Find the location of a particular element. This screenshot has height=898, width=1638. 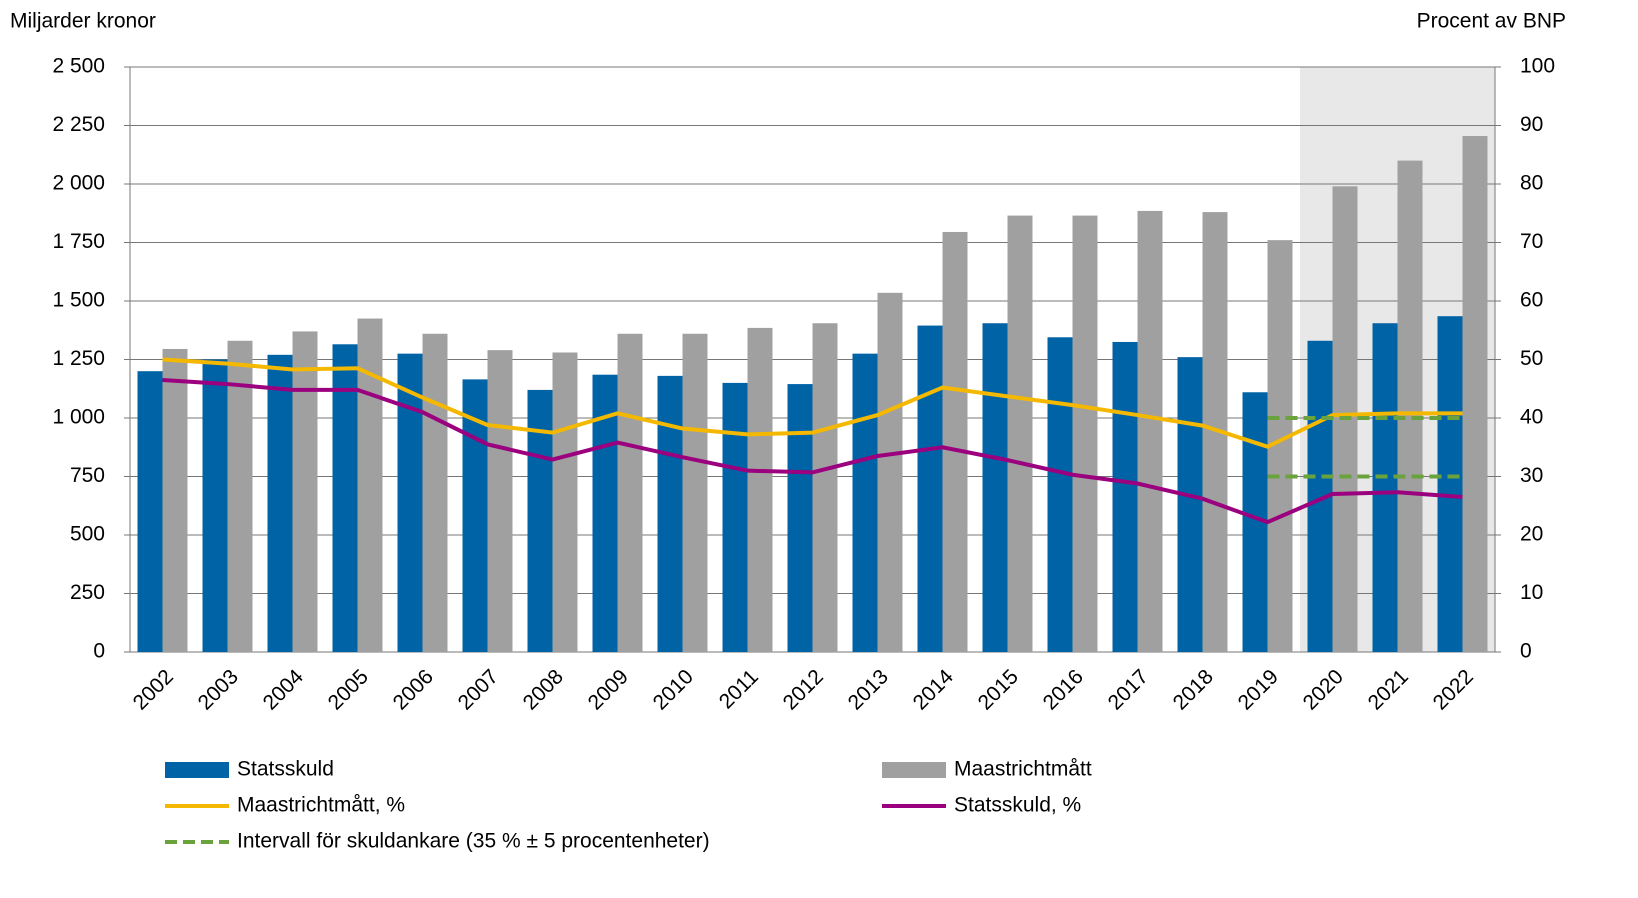

legend-label: Statsskuld is located at coordinates (285, 769).